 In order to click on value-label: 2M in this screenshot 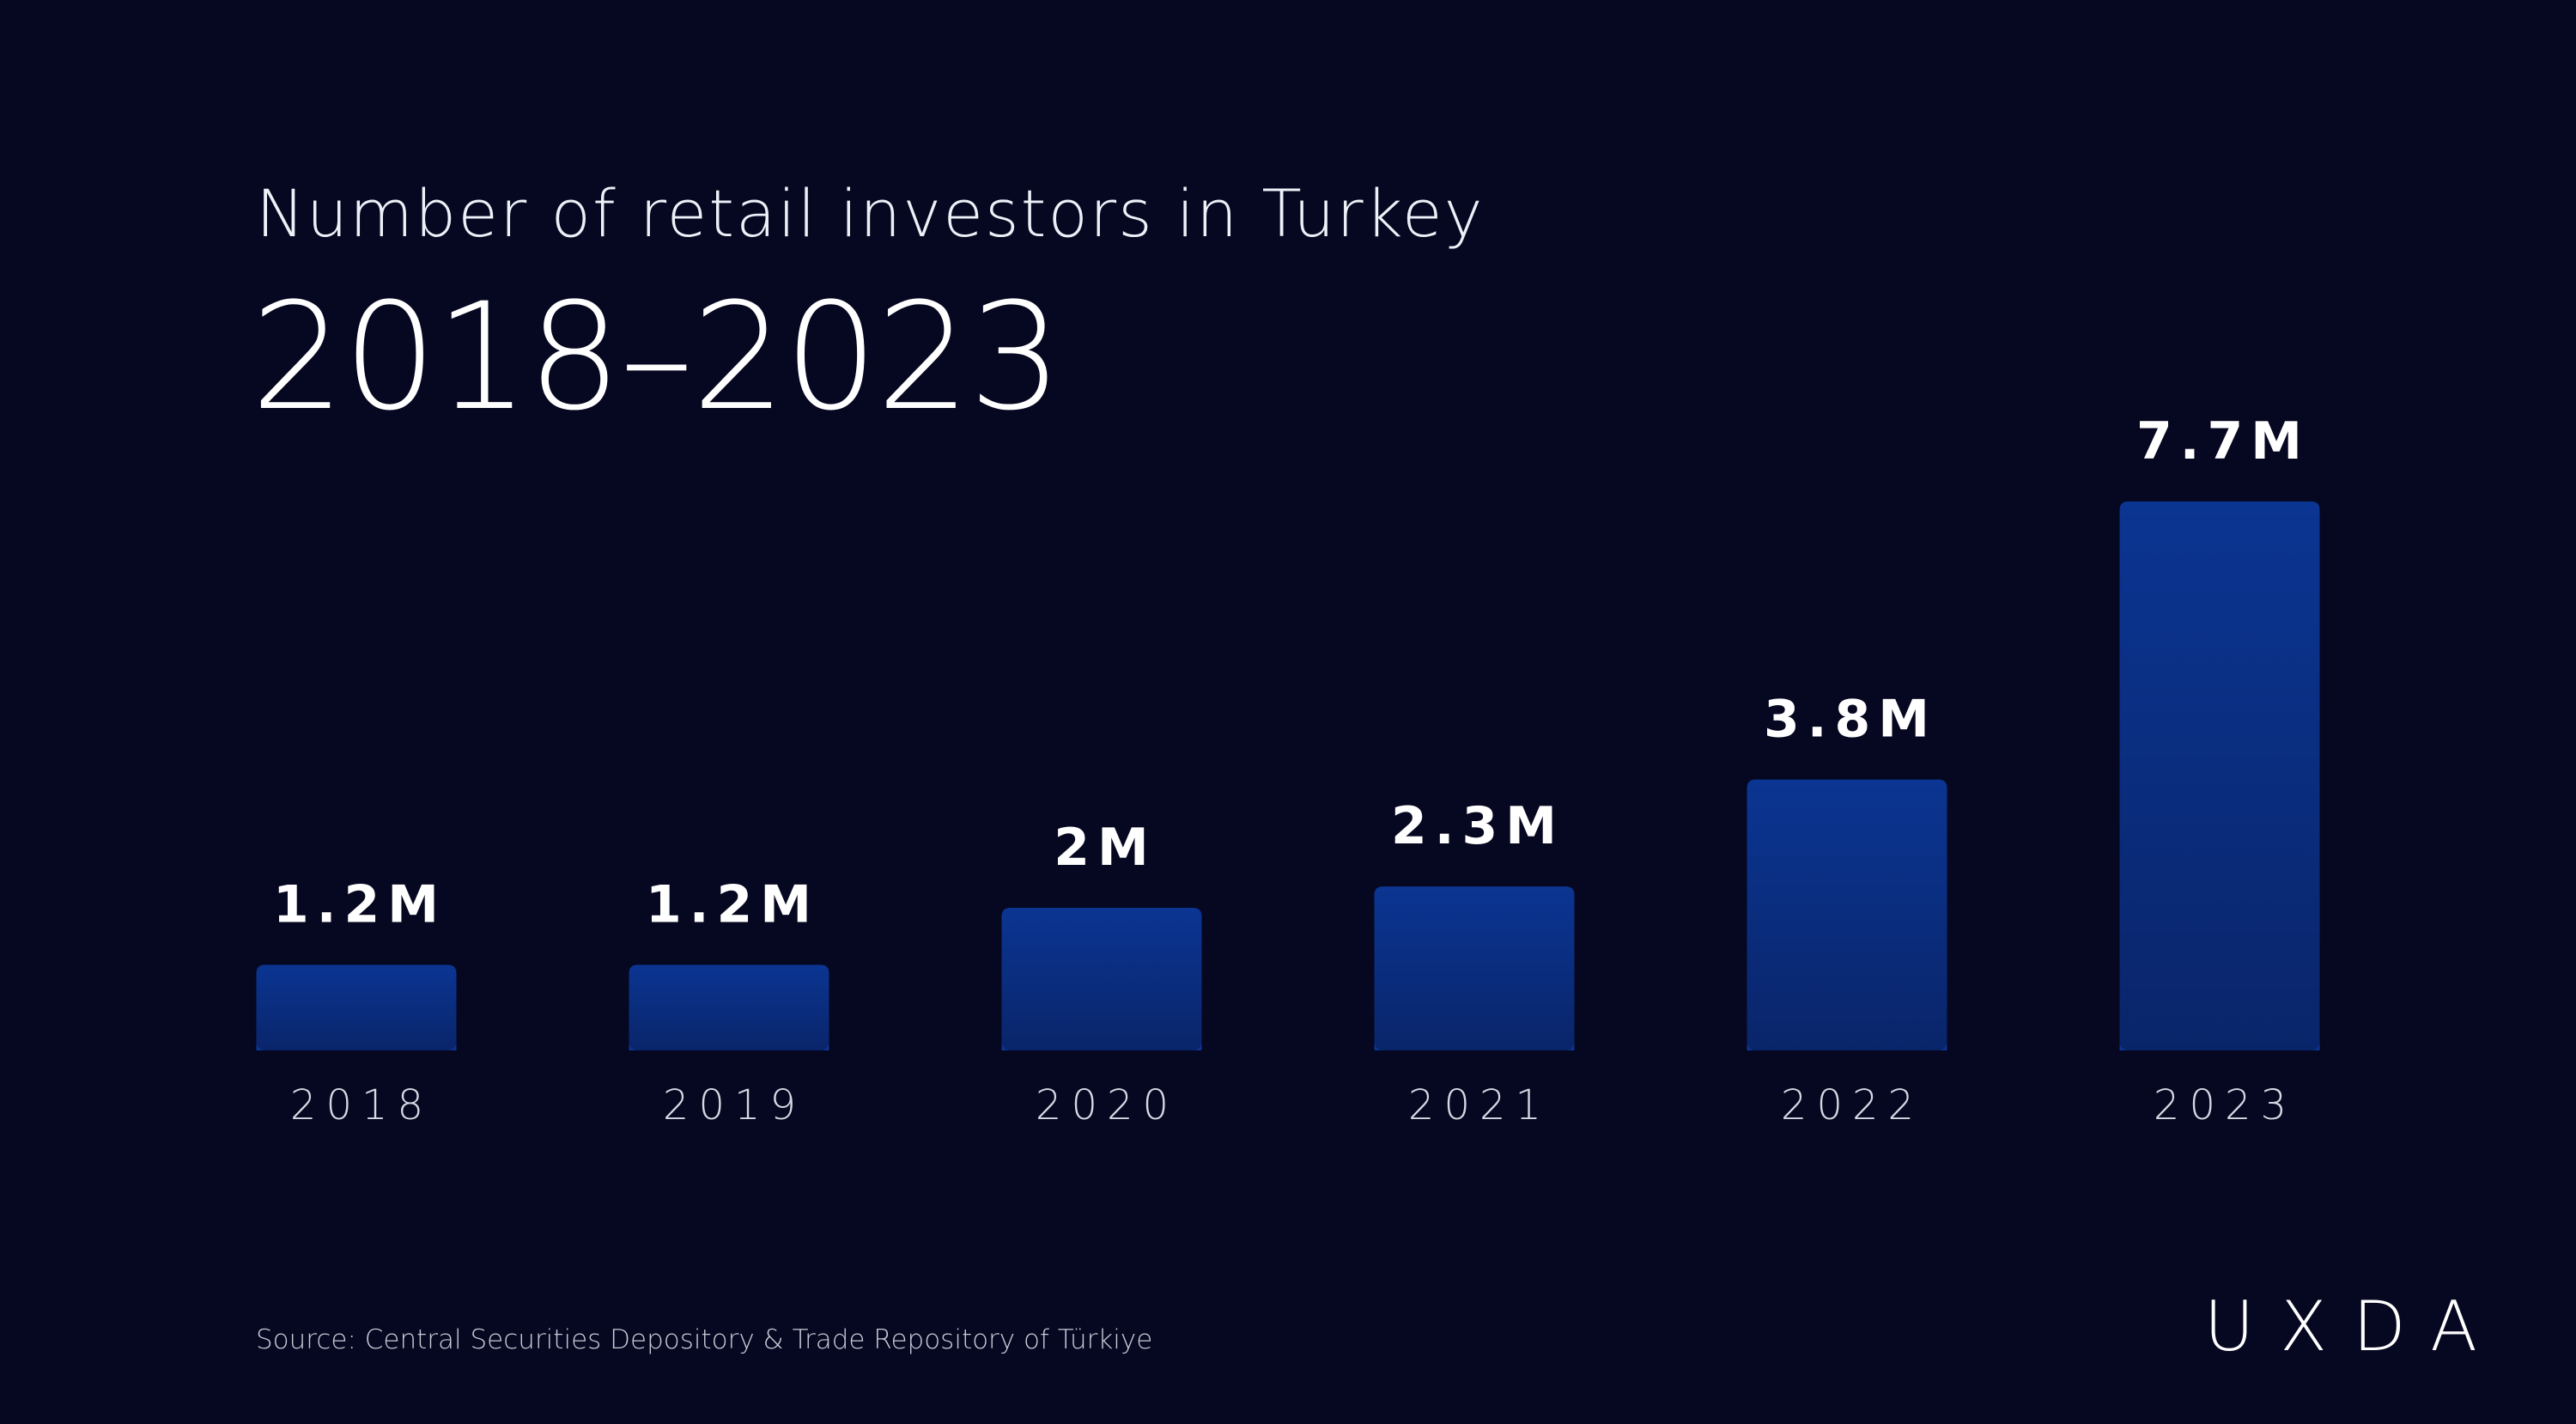, I will do `click(1105, 848)`.